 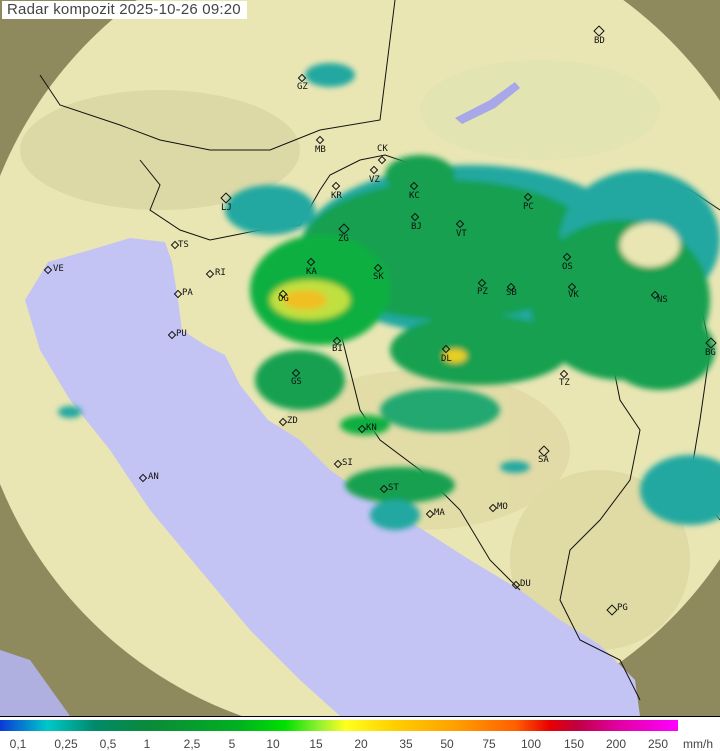 What do you see at coordinates (511, 293) in the screenshot?
I see `city-label: SB` at bounding box center [511, 293].